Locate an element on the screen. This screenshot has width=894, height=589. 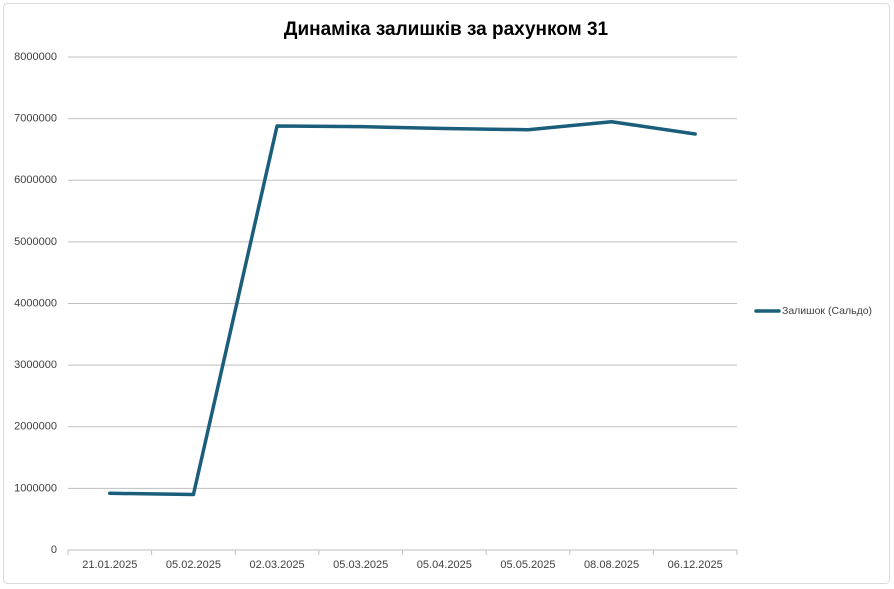
x-tick-label: 21.01.2025 is located at coordinates (109, 565).